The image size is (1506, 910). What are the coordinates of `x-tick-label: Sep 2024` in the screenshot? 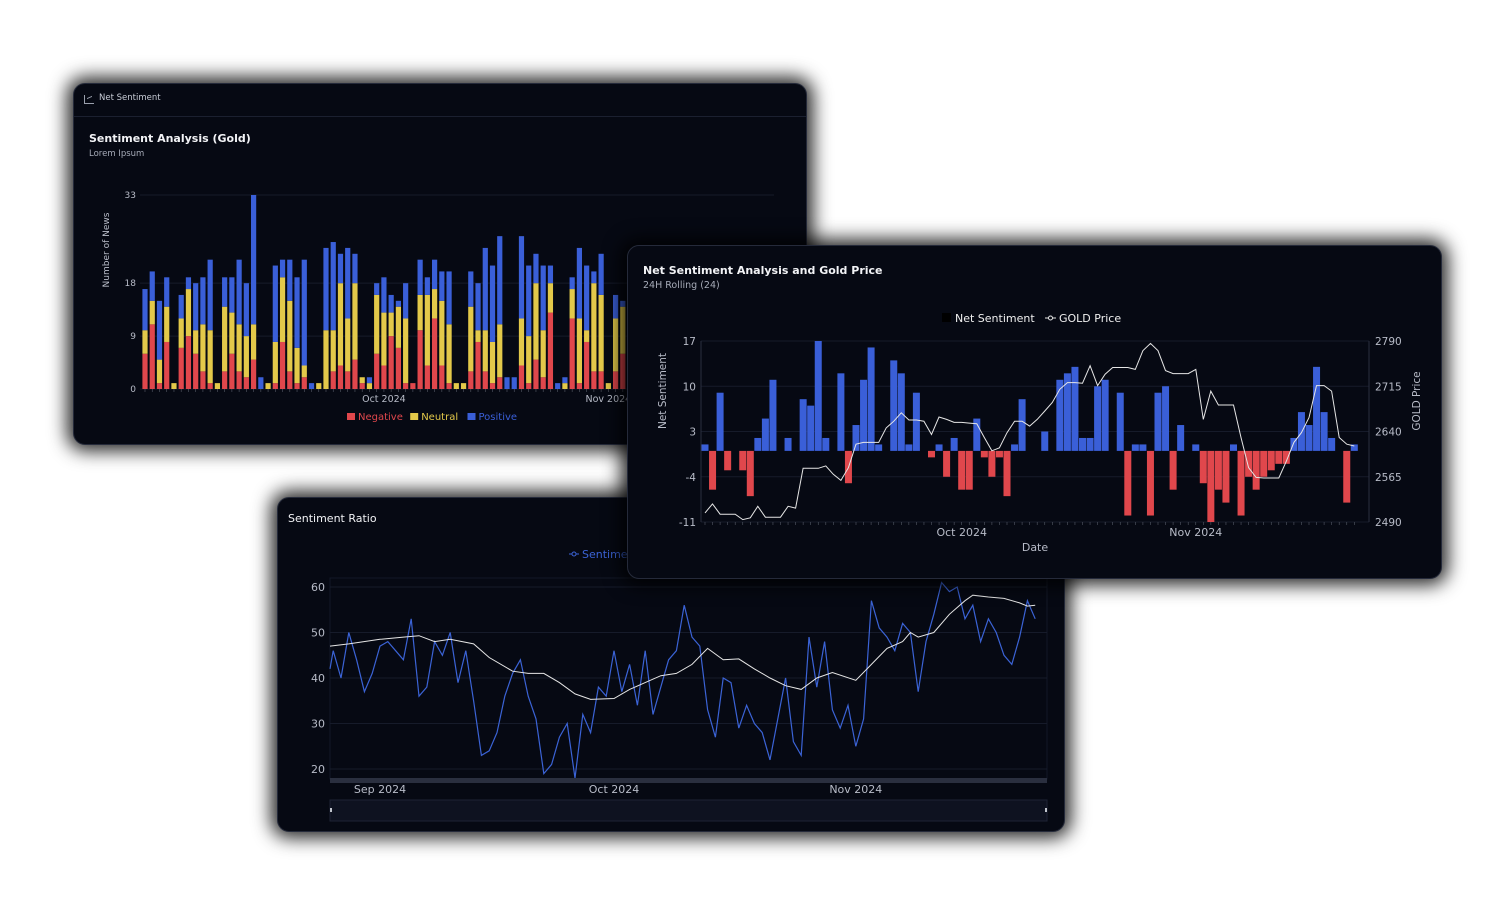 It's located at (380, 789).